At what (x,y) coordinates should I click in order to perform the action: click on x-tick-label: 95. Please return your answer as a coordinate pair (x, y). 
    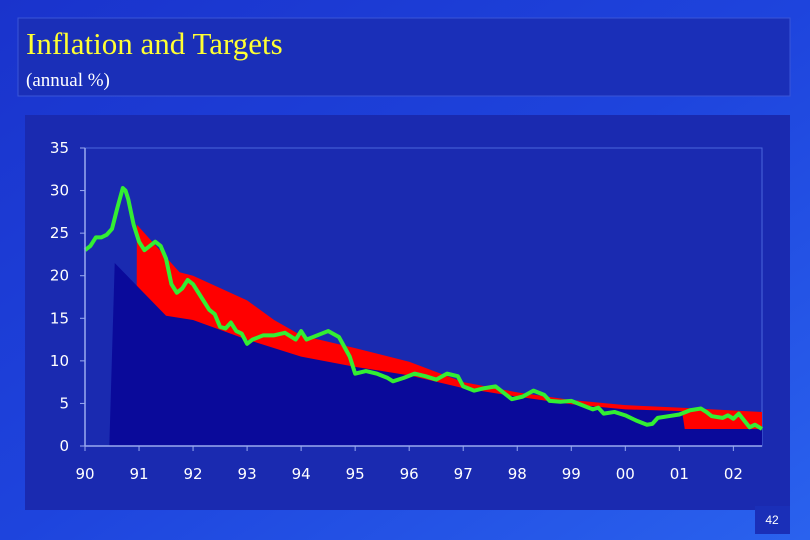
    Looking at the image, I should click on (355, 474).